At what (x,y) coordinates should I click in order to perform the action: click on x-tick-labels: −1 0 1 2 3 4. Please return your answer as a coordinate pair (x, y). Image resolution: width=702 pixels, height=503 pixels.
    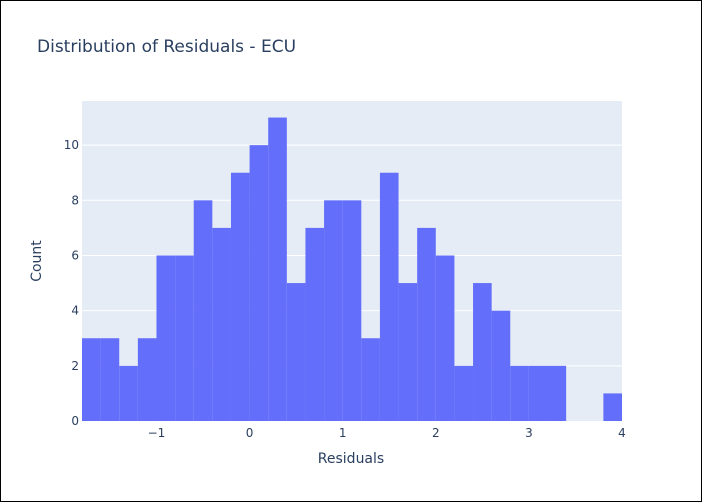
    Looking at the image, I should click on (387, 433).